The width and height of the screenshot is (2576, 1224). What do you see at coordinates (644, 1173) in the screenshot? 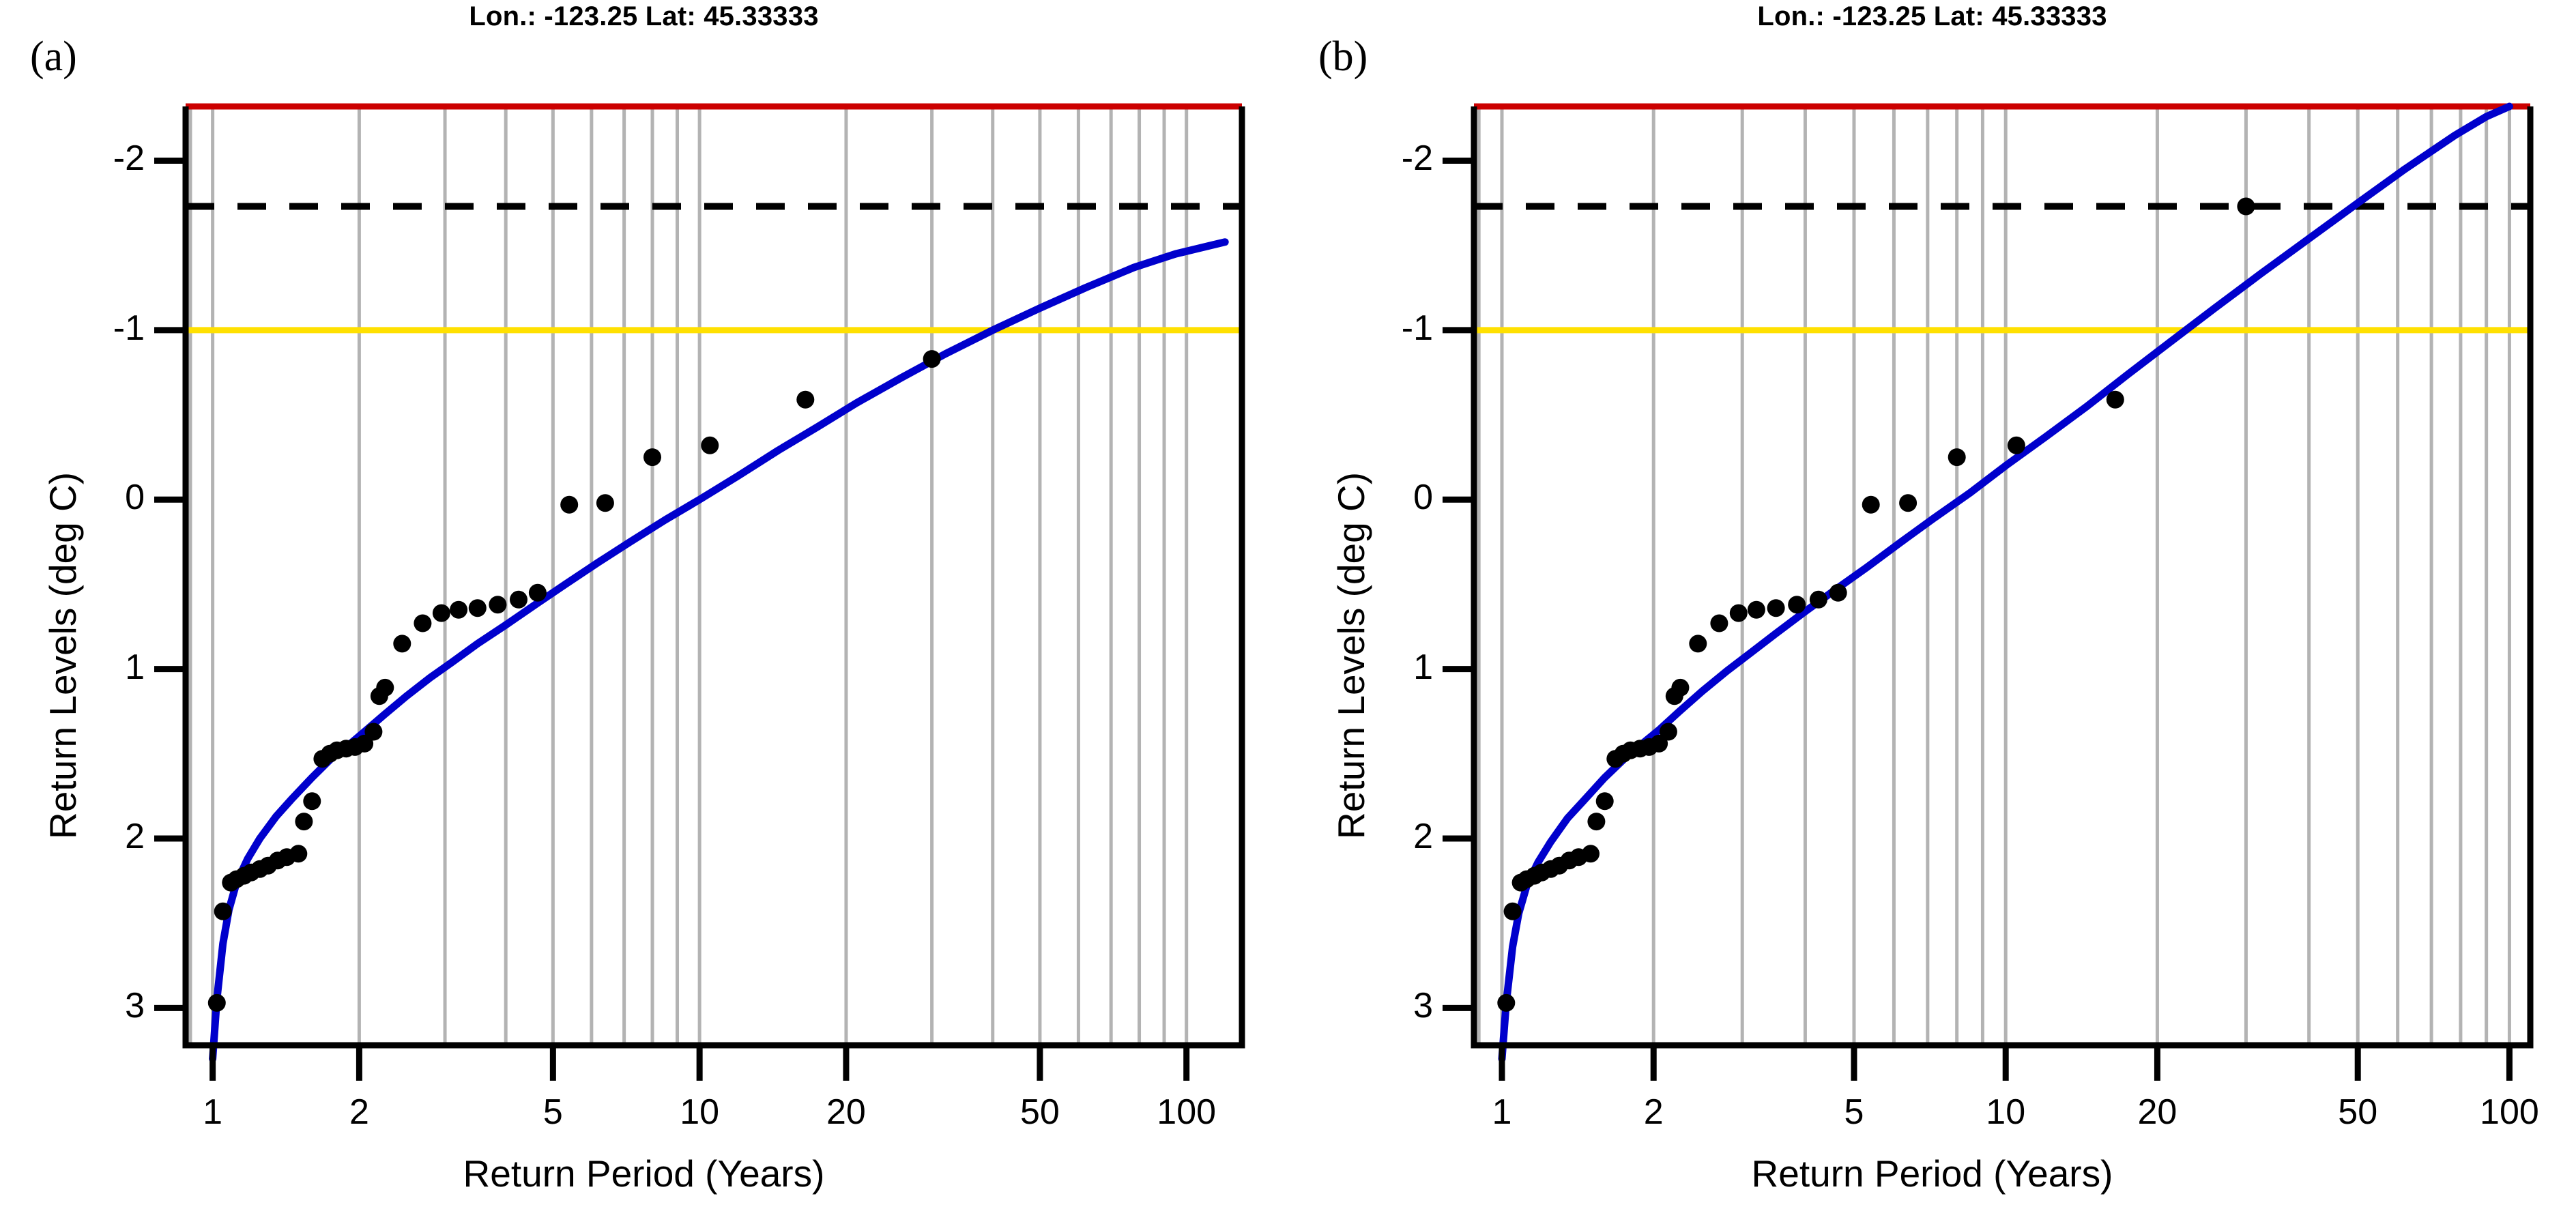
I see `panel-a-xlabel: Return Period (Years)` at bounding box center [644, 1173].